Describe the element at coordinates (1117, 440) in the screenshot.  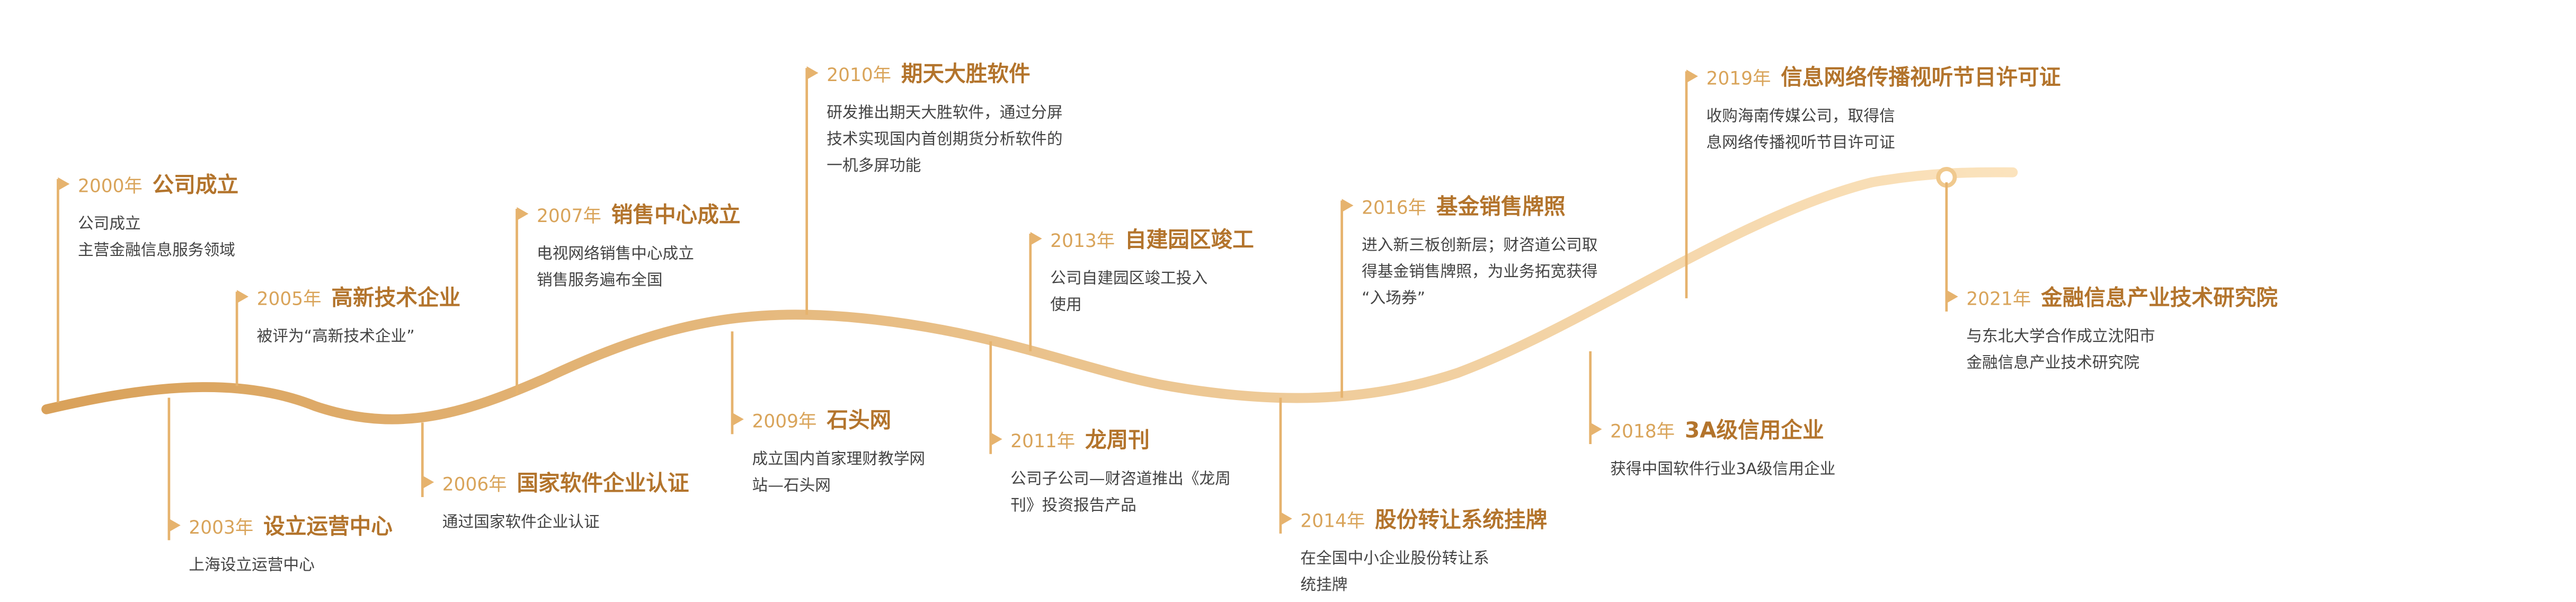
I see `event-title: 龙周刊` at that location.